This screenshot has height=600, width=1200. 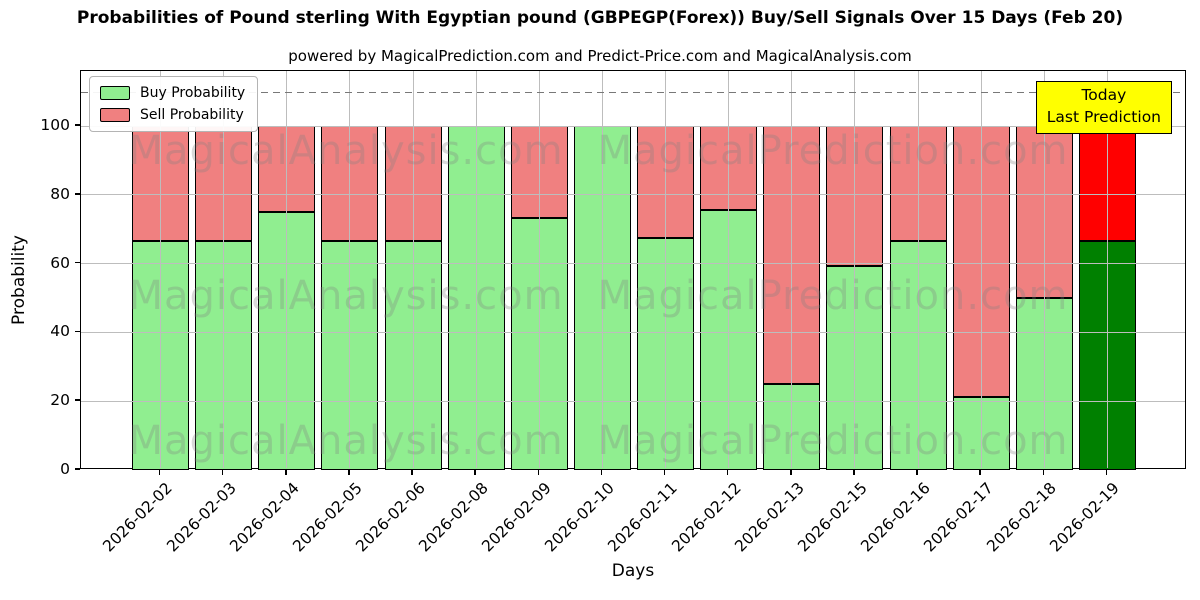 What do you see at coordinates (1104, 95) in the screenshot?
I see `today-annotation-line1: Today` at bounding box center [1104, 95].